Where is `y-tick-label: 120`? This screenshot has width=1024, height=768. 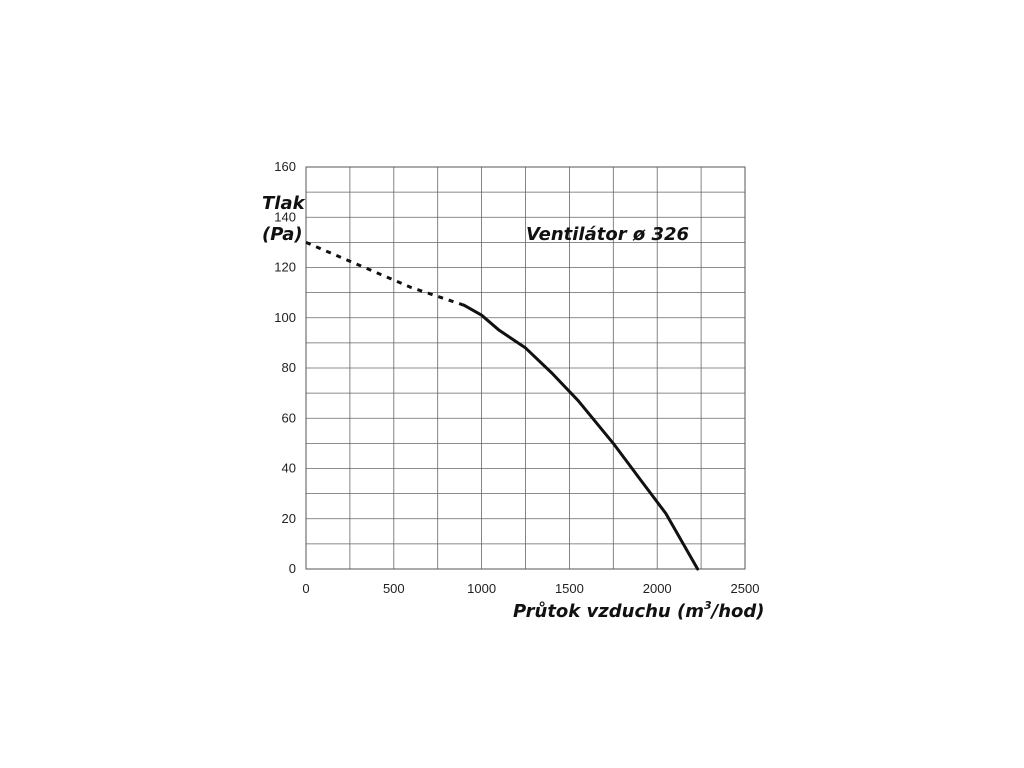 y-tick-label: 120 is located at coordinates (285, 267).